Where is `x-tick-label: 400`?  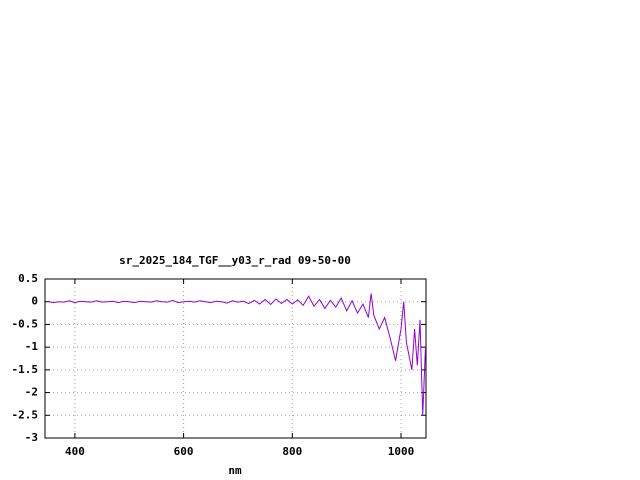 x-tick-label: 400 is located at coordinates (75, 451).